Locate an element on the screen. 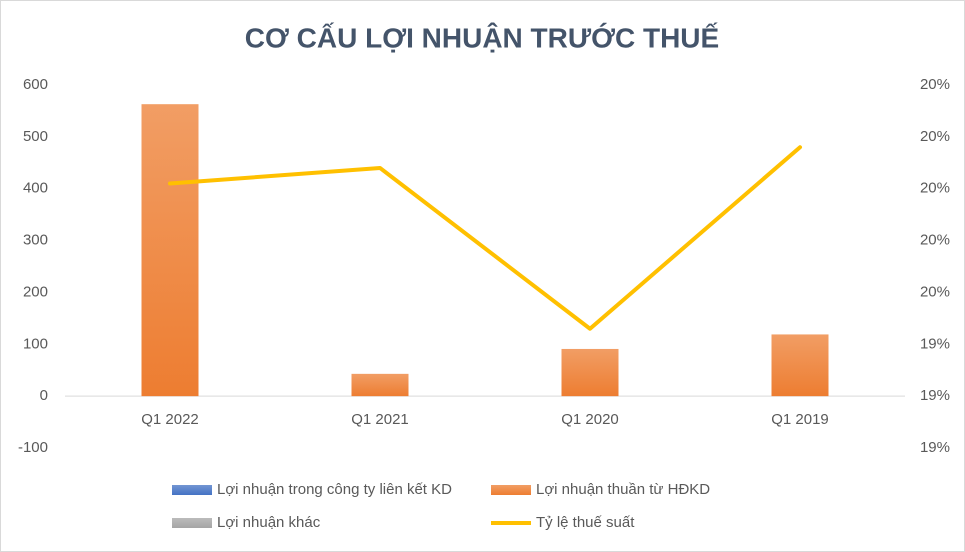 The image size is (965, 552). y-tick-label: 100 is located at coordinates (35, 343).